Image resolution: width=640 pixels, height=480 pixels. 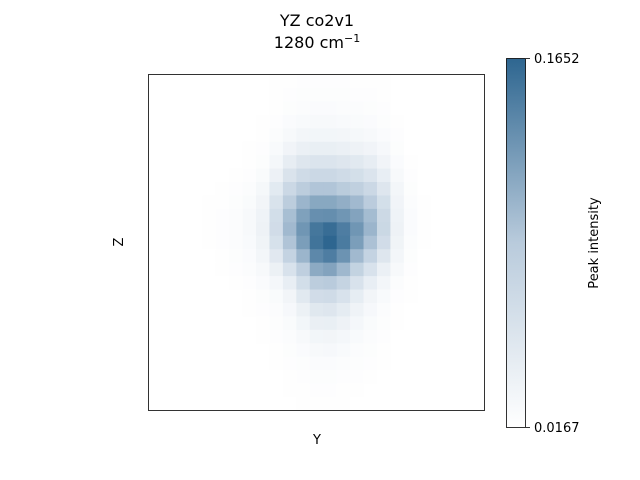 I want to click on colorbar-max-label: 0.1652, so click(x=557, y=59).